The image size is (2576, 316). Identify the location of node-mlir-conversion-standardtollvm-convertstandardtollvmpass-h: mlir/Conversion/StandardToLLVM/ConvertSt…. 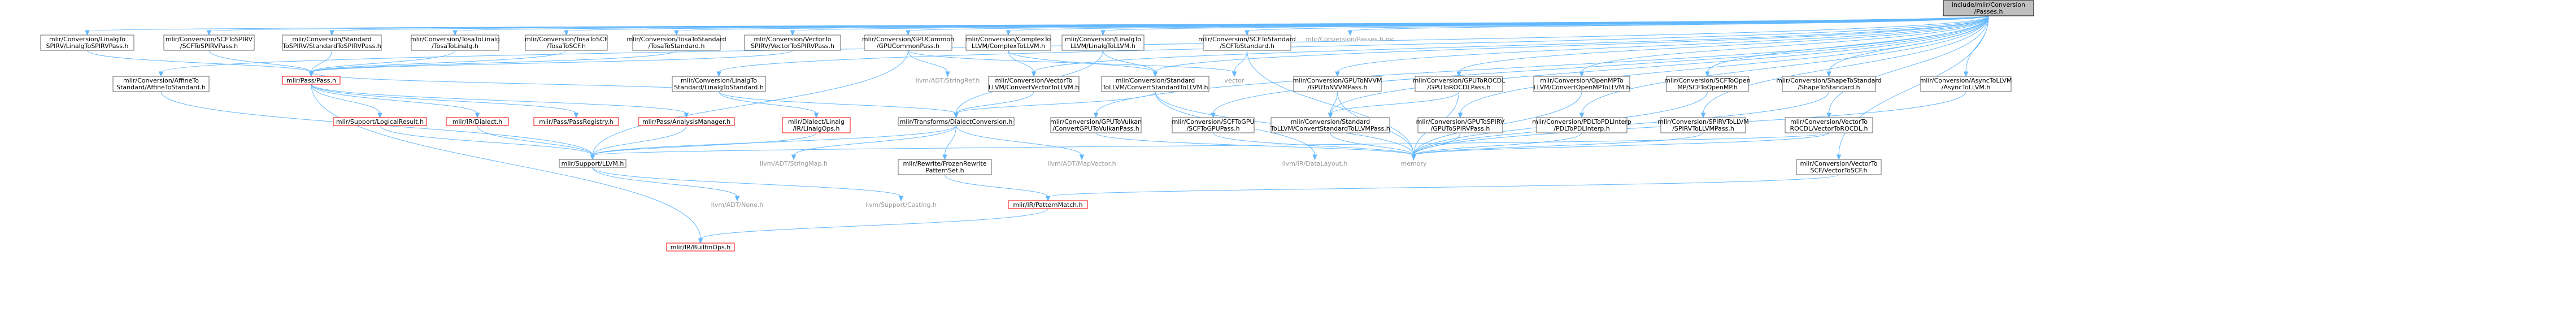
(1330, 125).